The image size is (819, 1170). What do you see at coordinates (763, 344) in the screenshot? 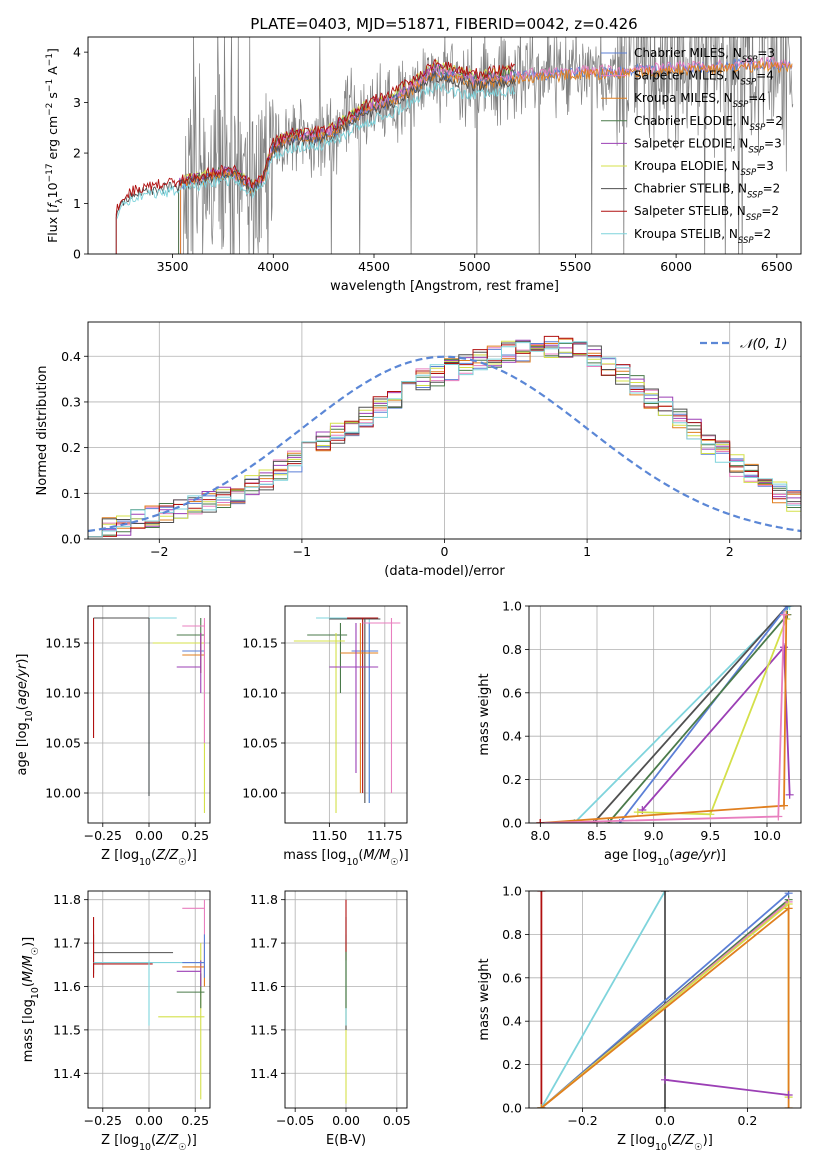
I see `legend-label-normal: 𝒩(0, 1)` at bounding box center [763, 344].